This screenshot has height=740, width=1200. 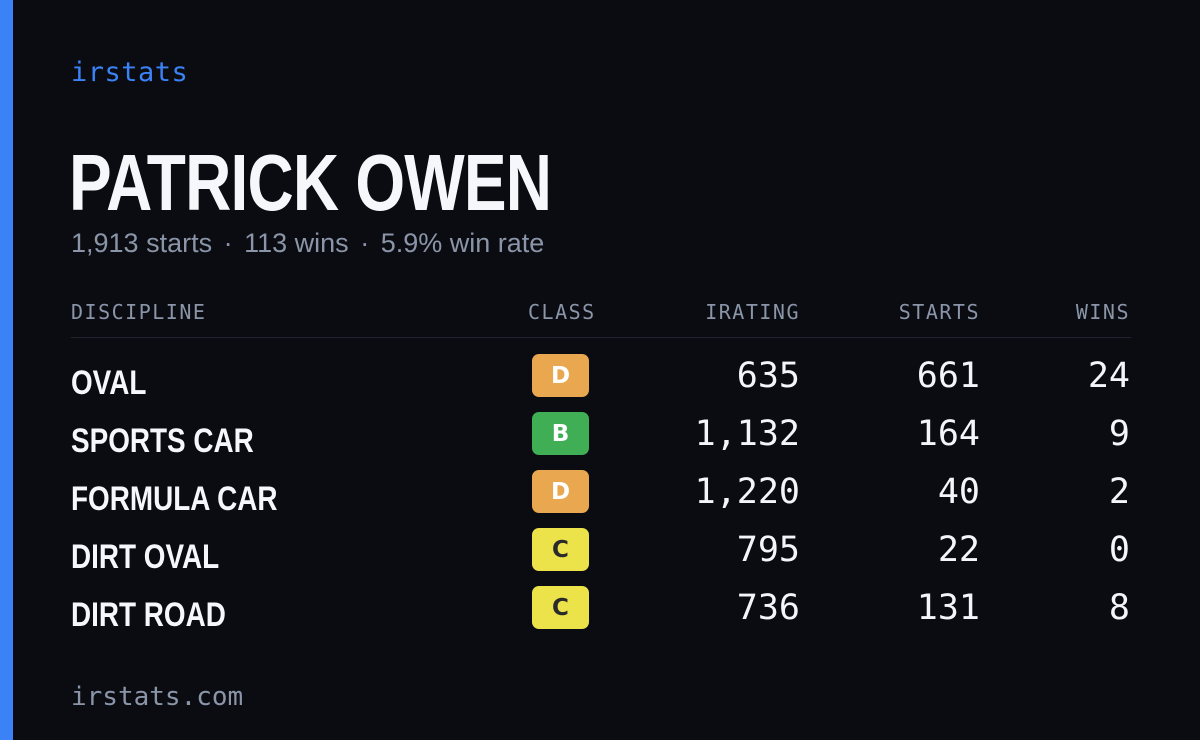 I want to click on starts-value: 661, so click(x=948, y=376).